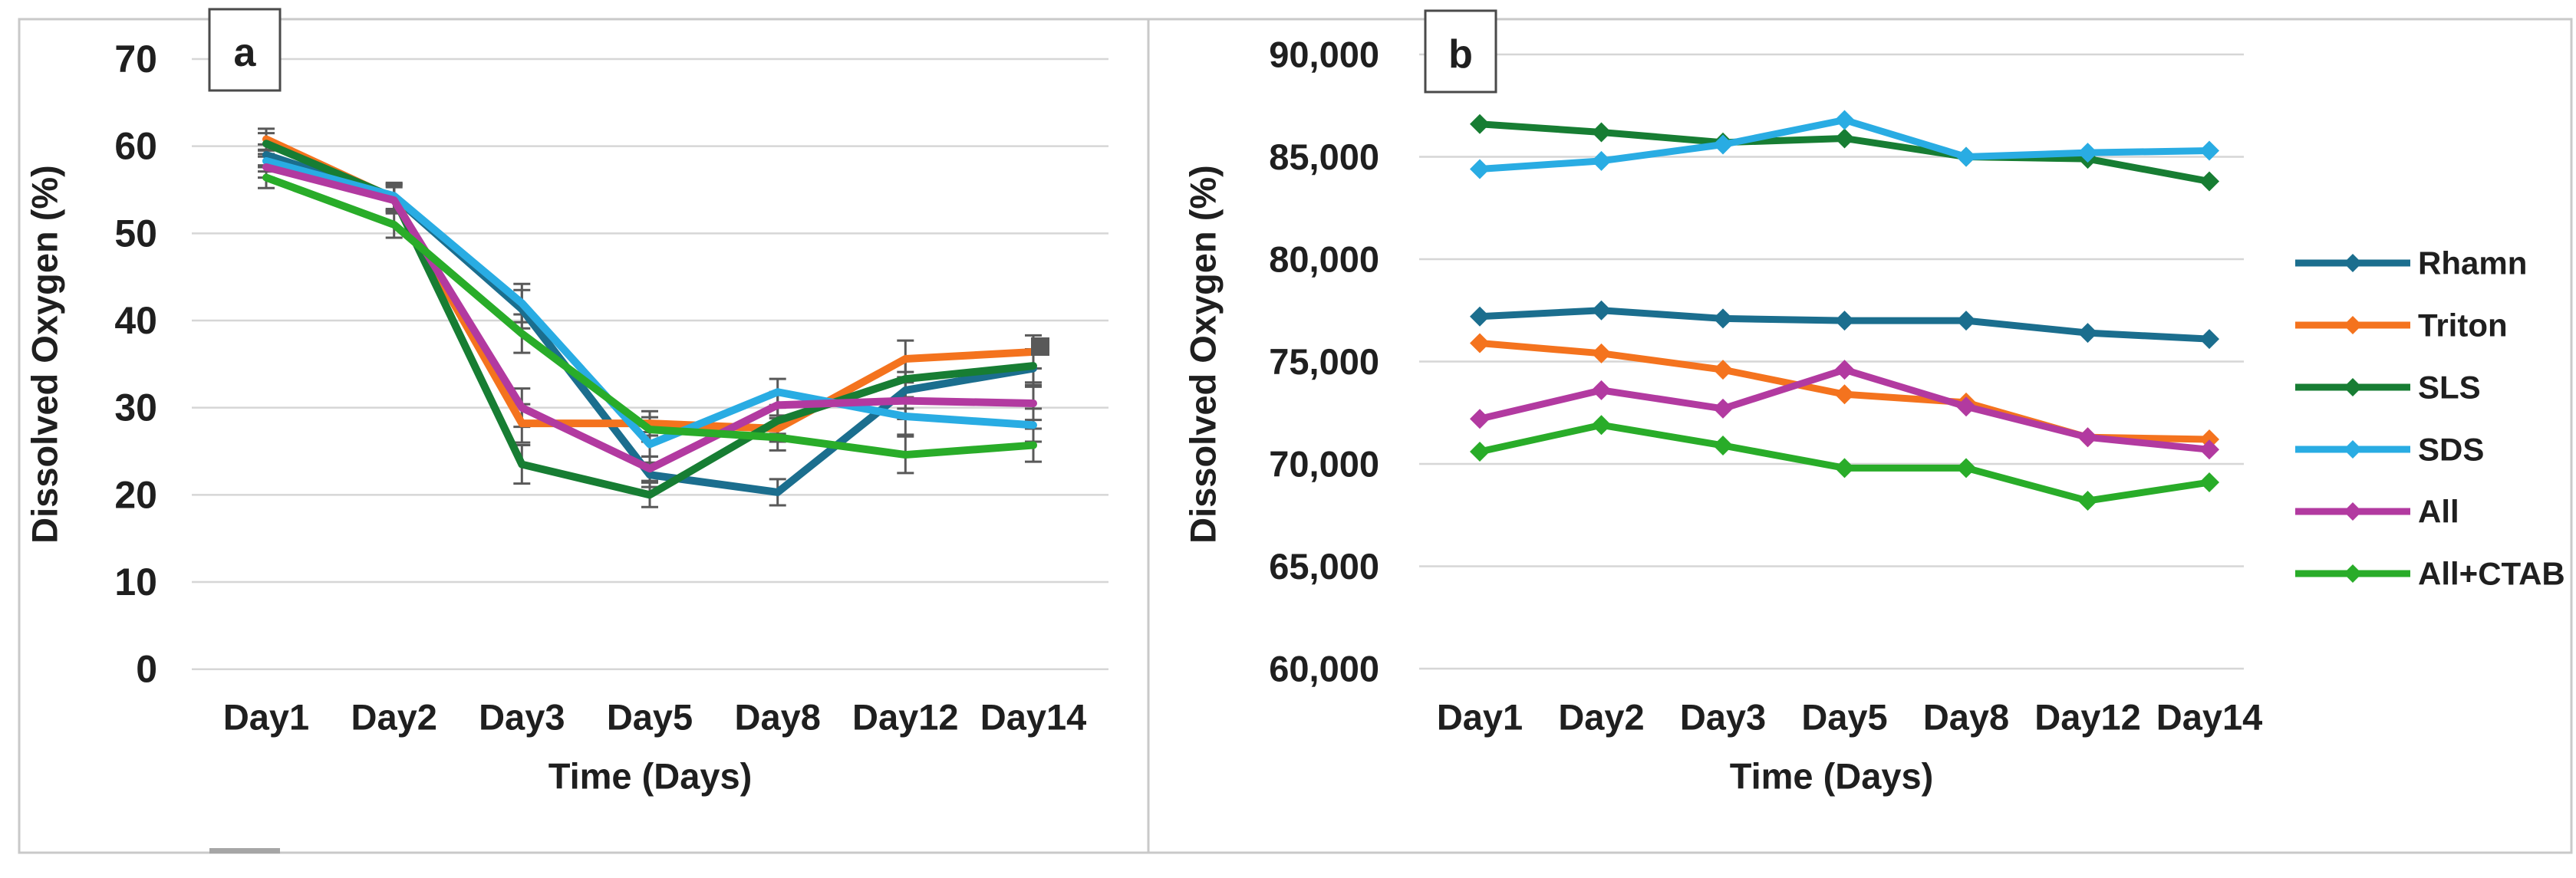 The height and width of the screenshot is (878, 2576). I want to click on panel-a-y-axis-title: Dissolved Oxygen (%), so click(45, 354).